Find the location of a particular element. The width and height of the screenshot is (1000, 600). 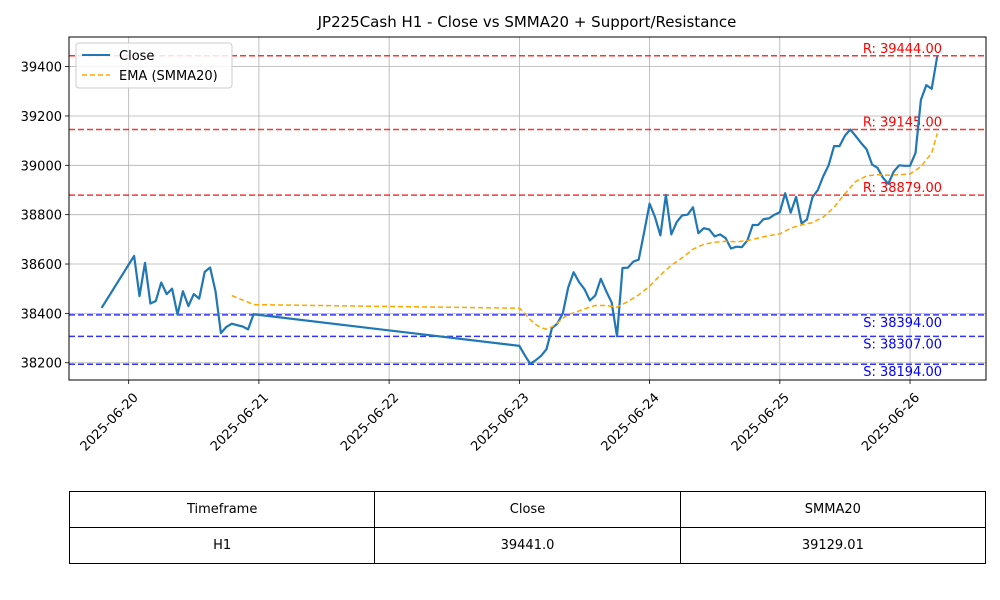

support-label: S: 38194.00 is located at coordinates (902, 372).